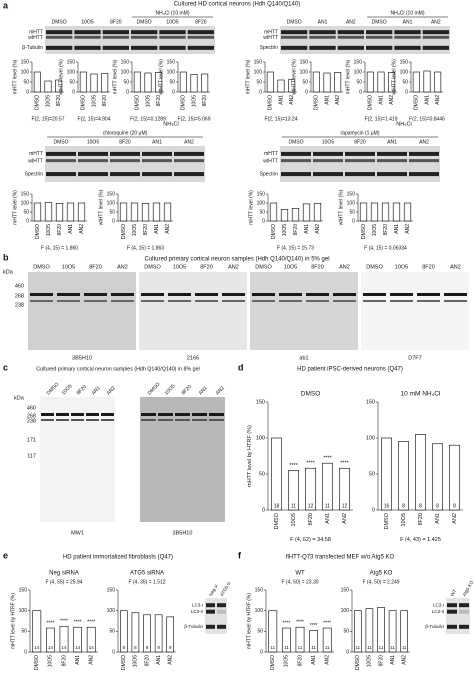  What do you see at coordinates (277, 506) in the screenshot?
I see `n-label: 18` at bounding box center [277, 506].